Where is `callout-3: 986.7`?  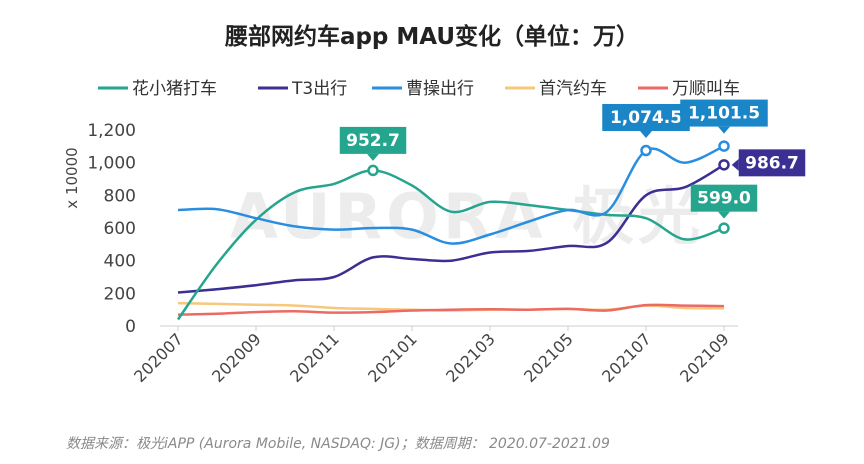
callout-3: 986.7 is located at coordinates (762, 163).